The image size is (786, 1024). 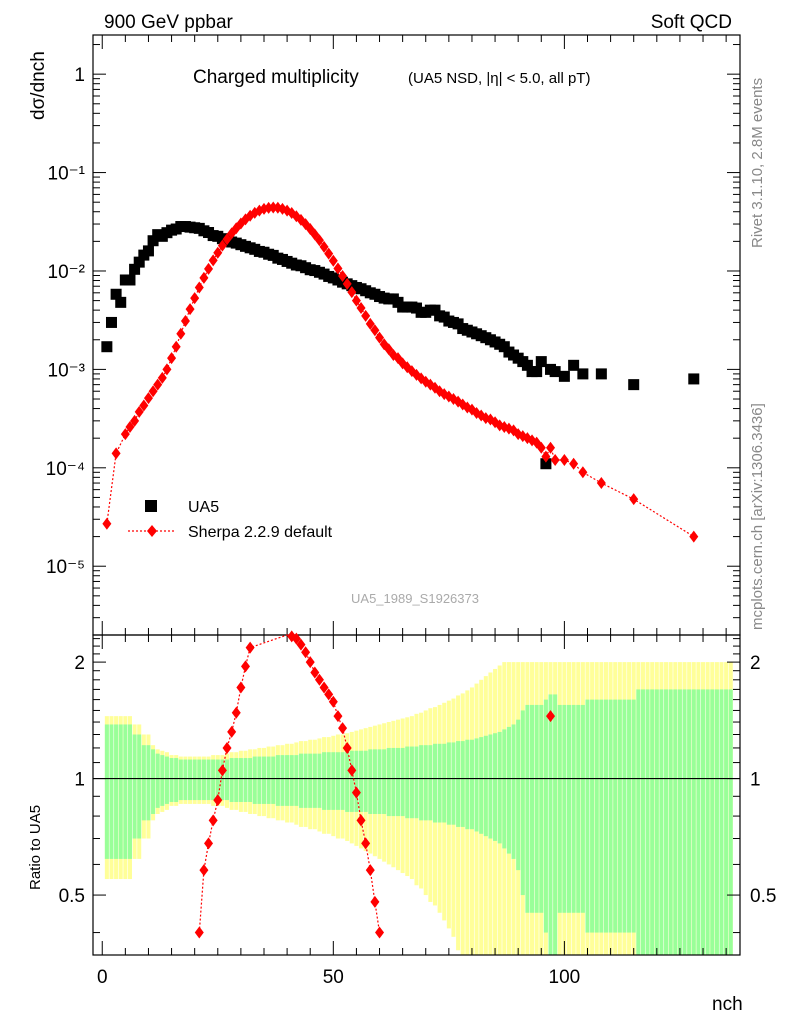 What do you see at coordinates (67, 370) in the screenshot?
I see `main-y-tick-label: 10⁻³` at bounding box center [67, 370].